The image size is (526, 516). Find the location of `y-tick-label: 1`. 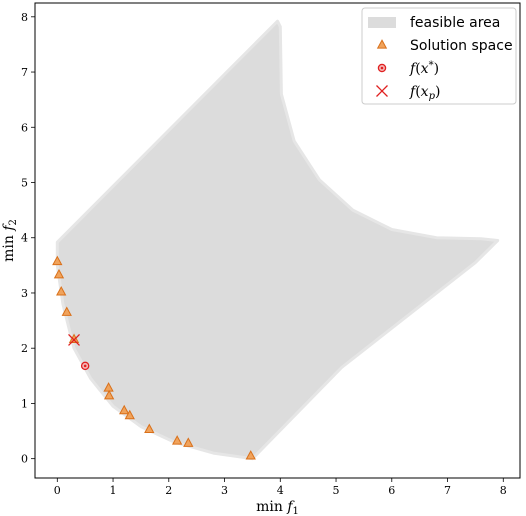

y-tick-label: 1 is located at coordinates (24, 403).